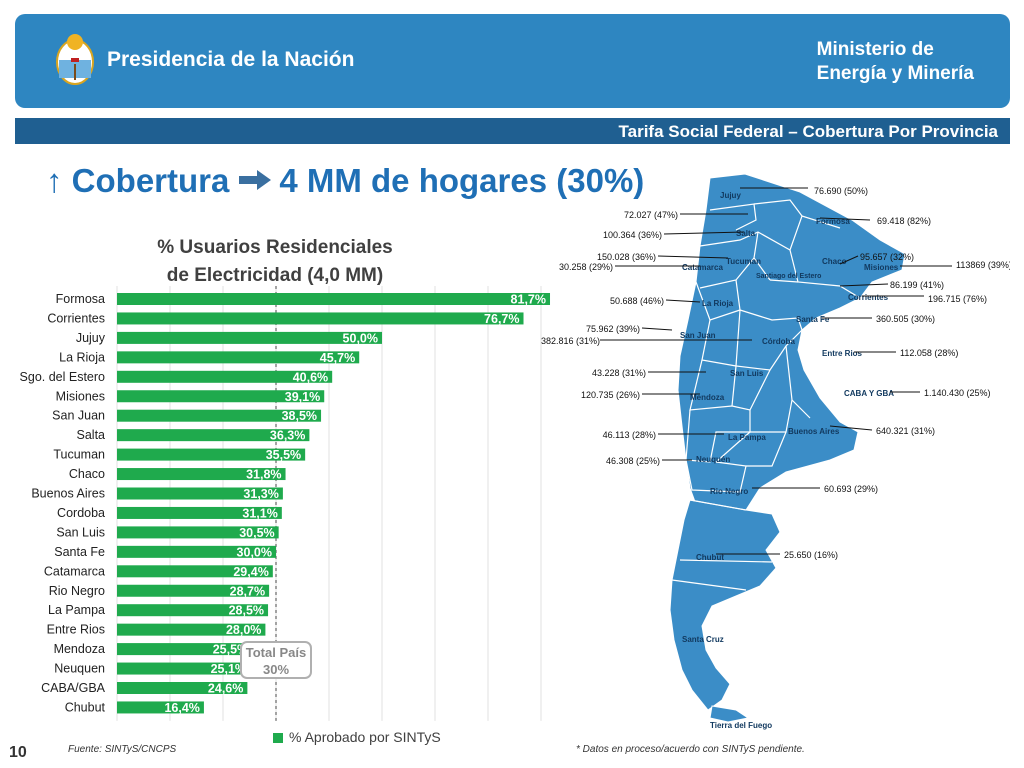 The width and height of the screenshot is (1024, 768). I want to click on province-label: Entre Rios, so click(842, 353).